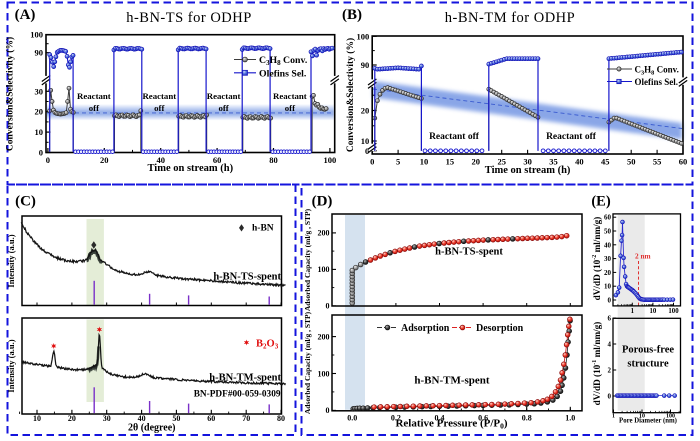 The height and width of the screenshot is (441, 700). What do you see at coordinates (605, 162) in the screenshot?
I see `svg-text: 45` at bounding box center [605, 162].